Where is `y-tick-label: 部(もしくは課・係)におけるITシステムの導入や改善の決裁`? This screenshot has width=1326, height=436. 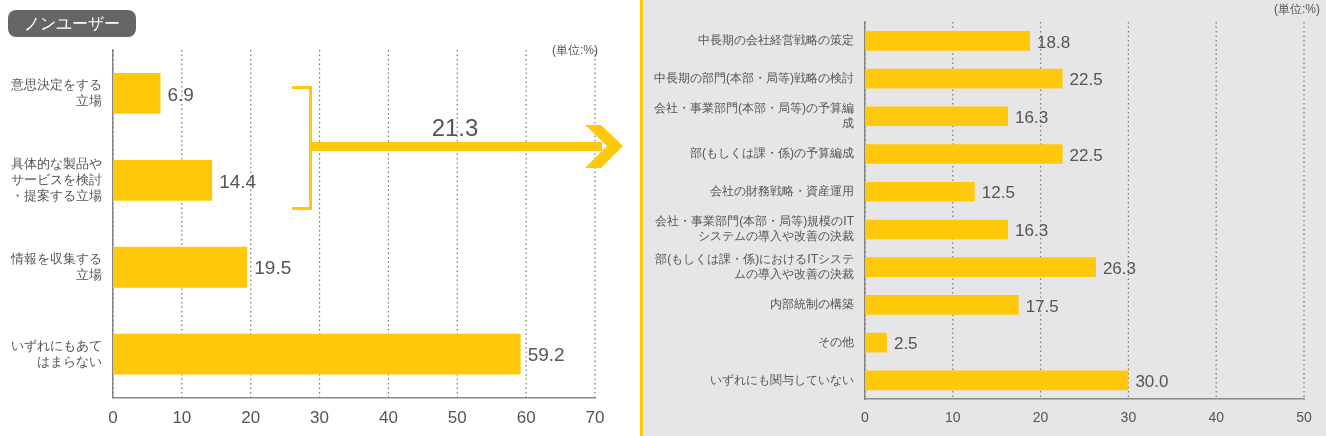 y-tick-label: 部(もしくは課・係)におけるITシステムの導入や改善の決裁 is located at coordinates (754, 266).